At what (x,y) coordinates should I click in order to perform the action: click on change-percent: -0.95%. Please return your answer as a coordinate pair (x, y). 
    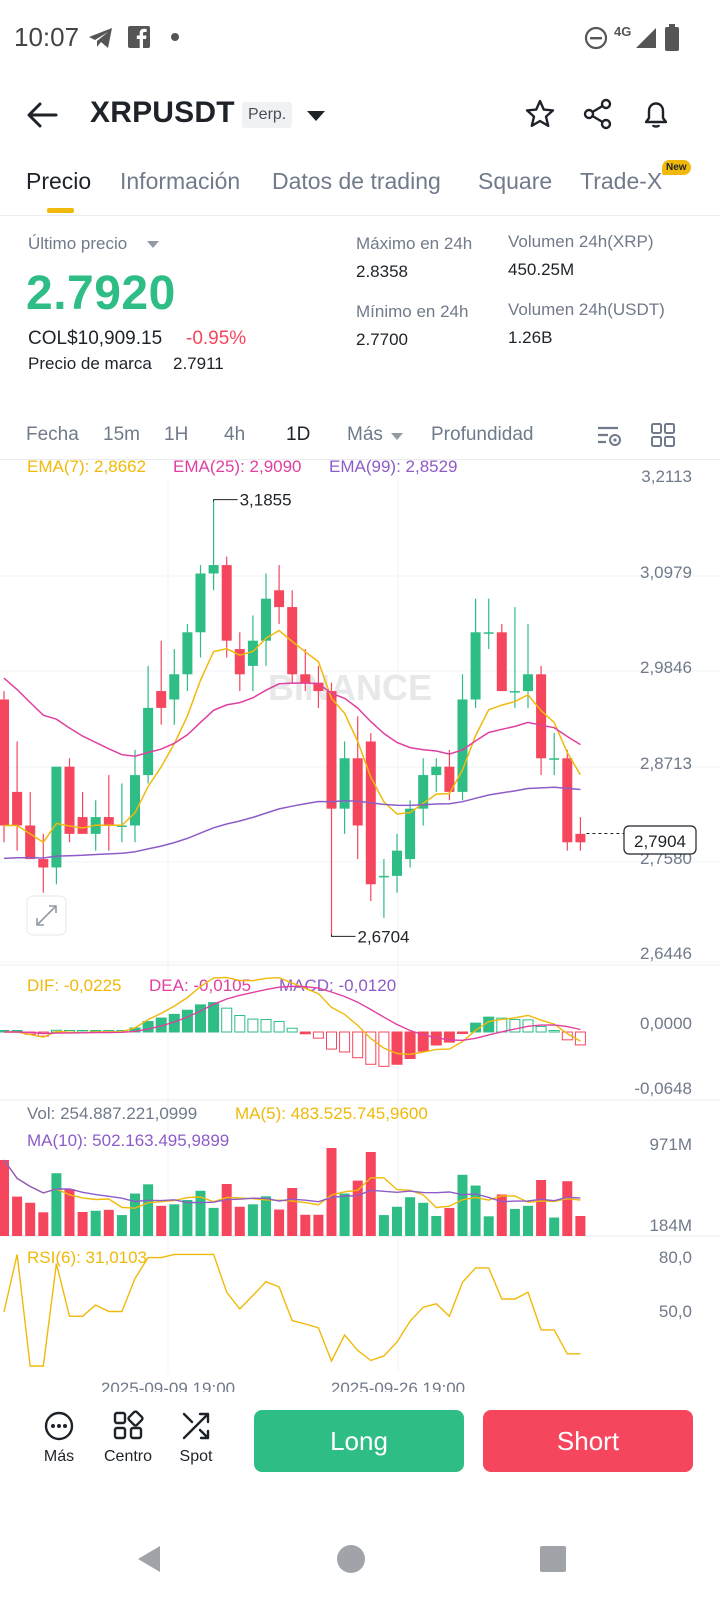
    Looking at the image, I should click on (216, 338).